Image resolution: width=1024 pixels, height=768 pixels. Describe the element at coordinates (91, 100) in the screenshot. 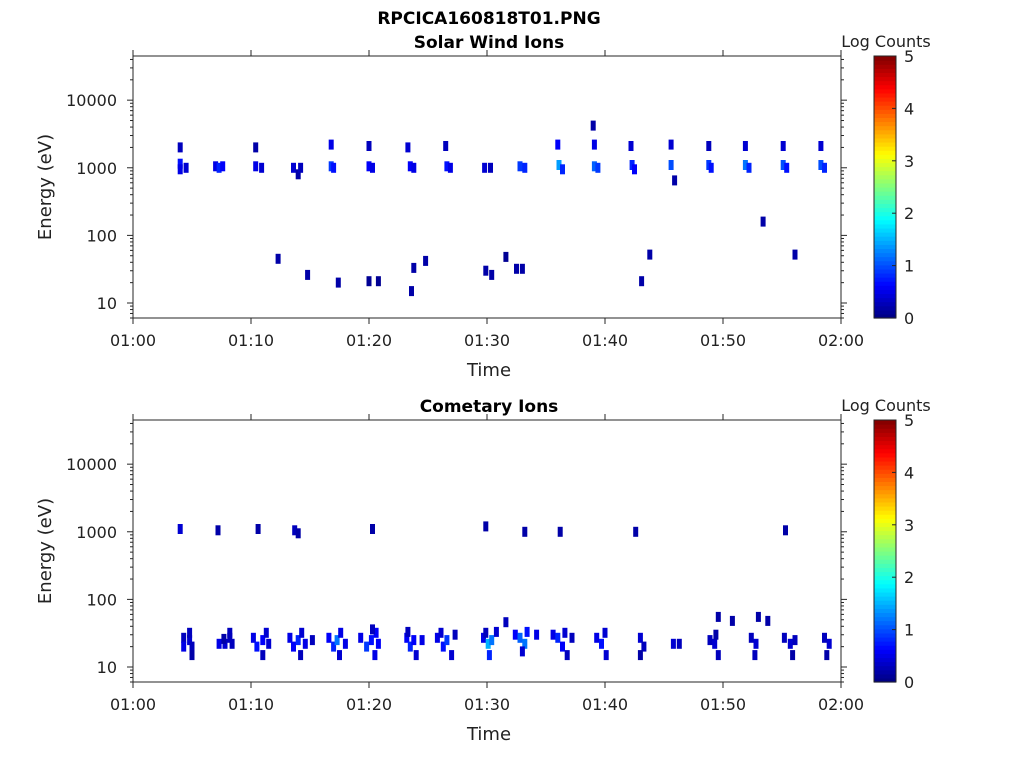

I see `y-tick-label: 10000` at that location.